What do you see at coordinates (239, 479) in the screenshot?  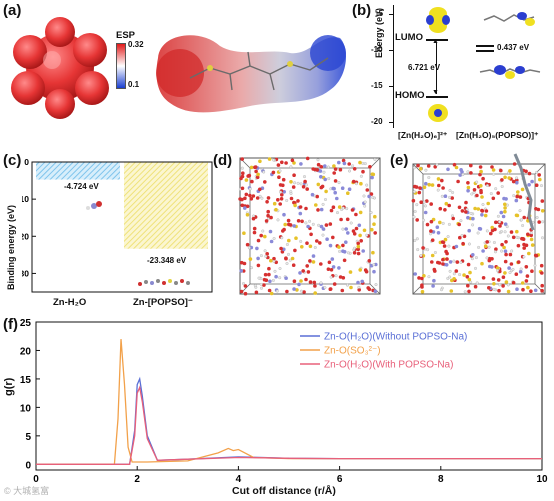 I see `rdf-xtick: 4` at bounding box center [239, 479].